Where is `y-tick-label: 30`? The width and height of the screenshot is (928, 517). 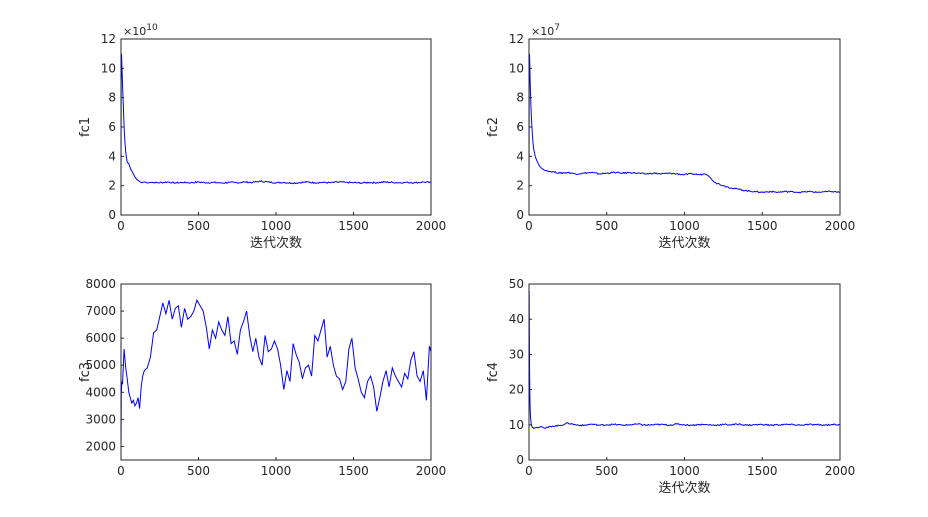 y-tick-label: 30 is located at coordinates (516, 354).